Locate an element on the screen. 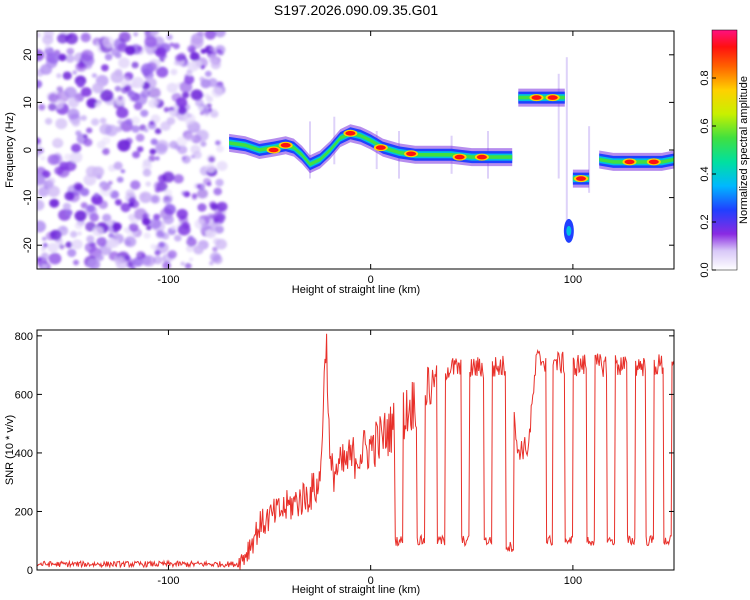 The width and height of the screenshot is (750, 600). y-tick-label: 0 is located at coordinates (30, 571).